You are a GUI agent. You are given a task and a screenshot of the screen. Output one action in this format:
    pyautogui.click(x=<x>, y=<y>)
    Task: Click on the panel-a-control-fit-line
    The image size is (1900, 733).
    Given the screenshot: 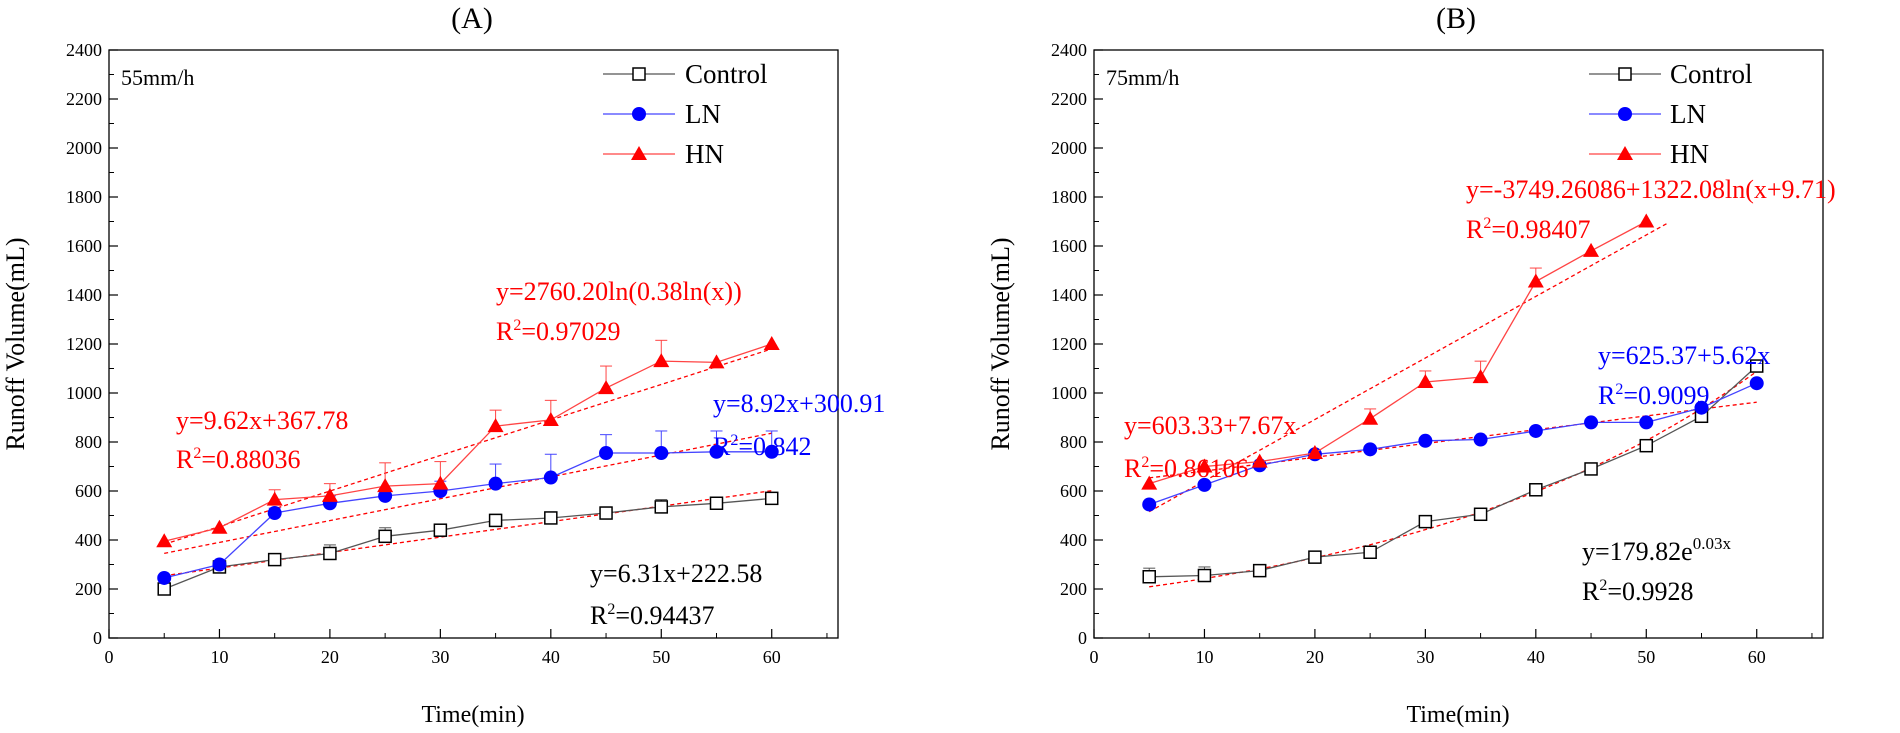 What is the action you would take?
    pyautogui.click(x=468, y=533)
    